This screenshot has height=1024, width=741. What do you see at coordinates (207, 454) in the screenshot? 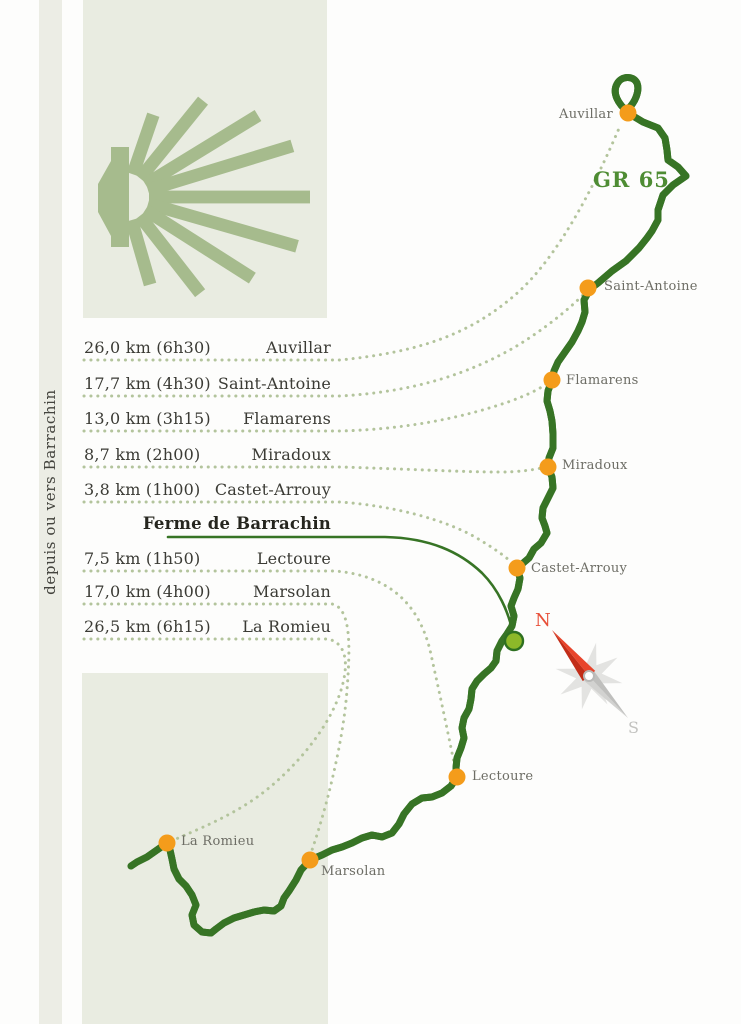
I see `list-row-miradoux: 8,7 km (2h00) Miradoux` at bounding box center [207, 454].